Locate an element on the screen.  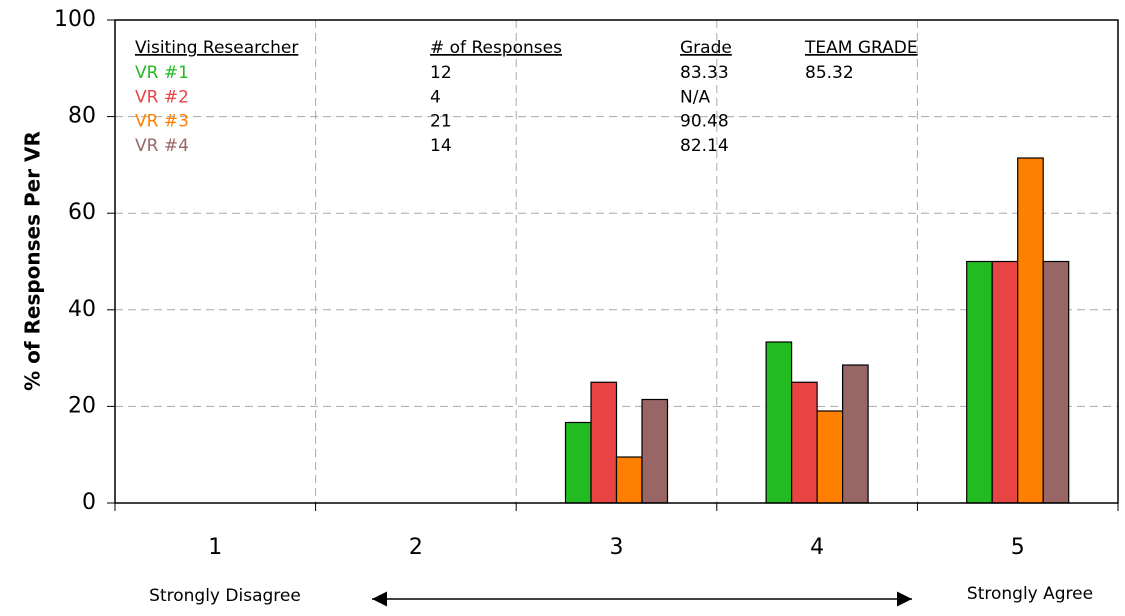
y-tick-label: 40 is located at coordinates (82, 309).